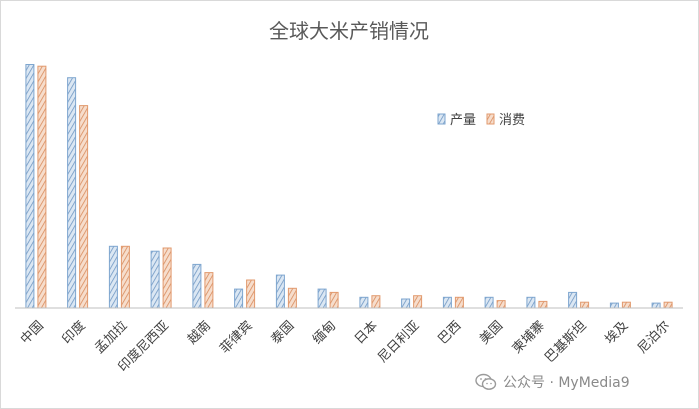  What do you see at coordinates (491, 332) in the screenshot?
I see `x-tick-label: 美国` at bounding box center [491, 332].